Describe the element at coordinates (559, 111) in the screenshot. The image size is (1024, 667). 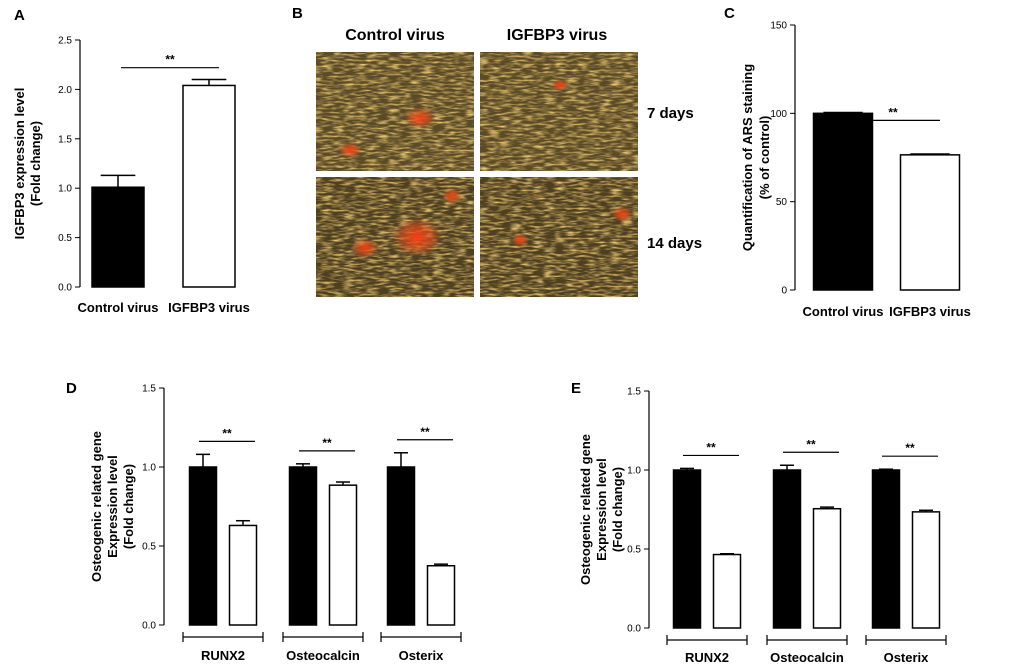
I see `micrograph-igfbp3-7-days` at that location.